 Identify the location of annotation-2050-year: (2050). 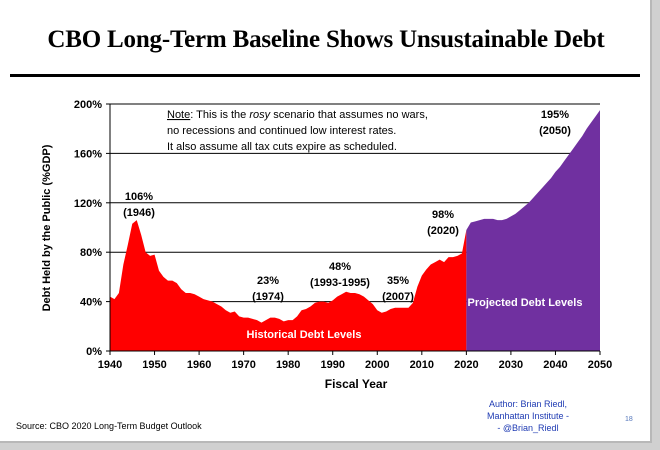
(555, 131).